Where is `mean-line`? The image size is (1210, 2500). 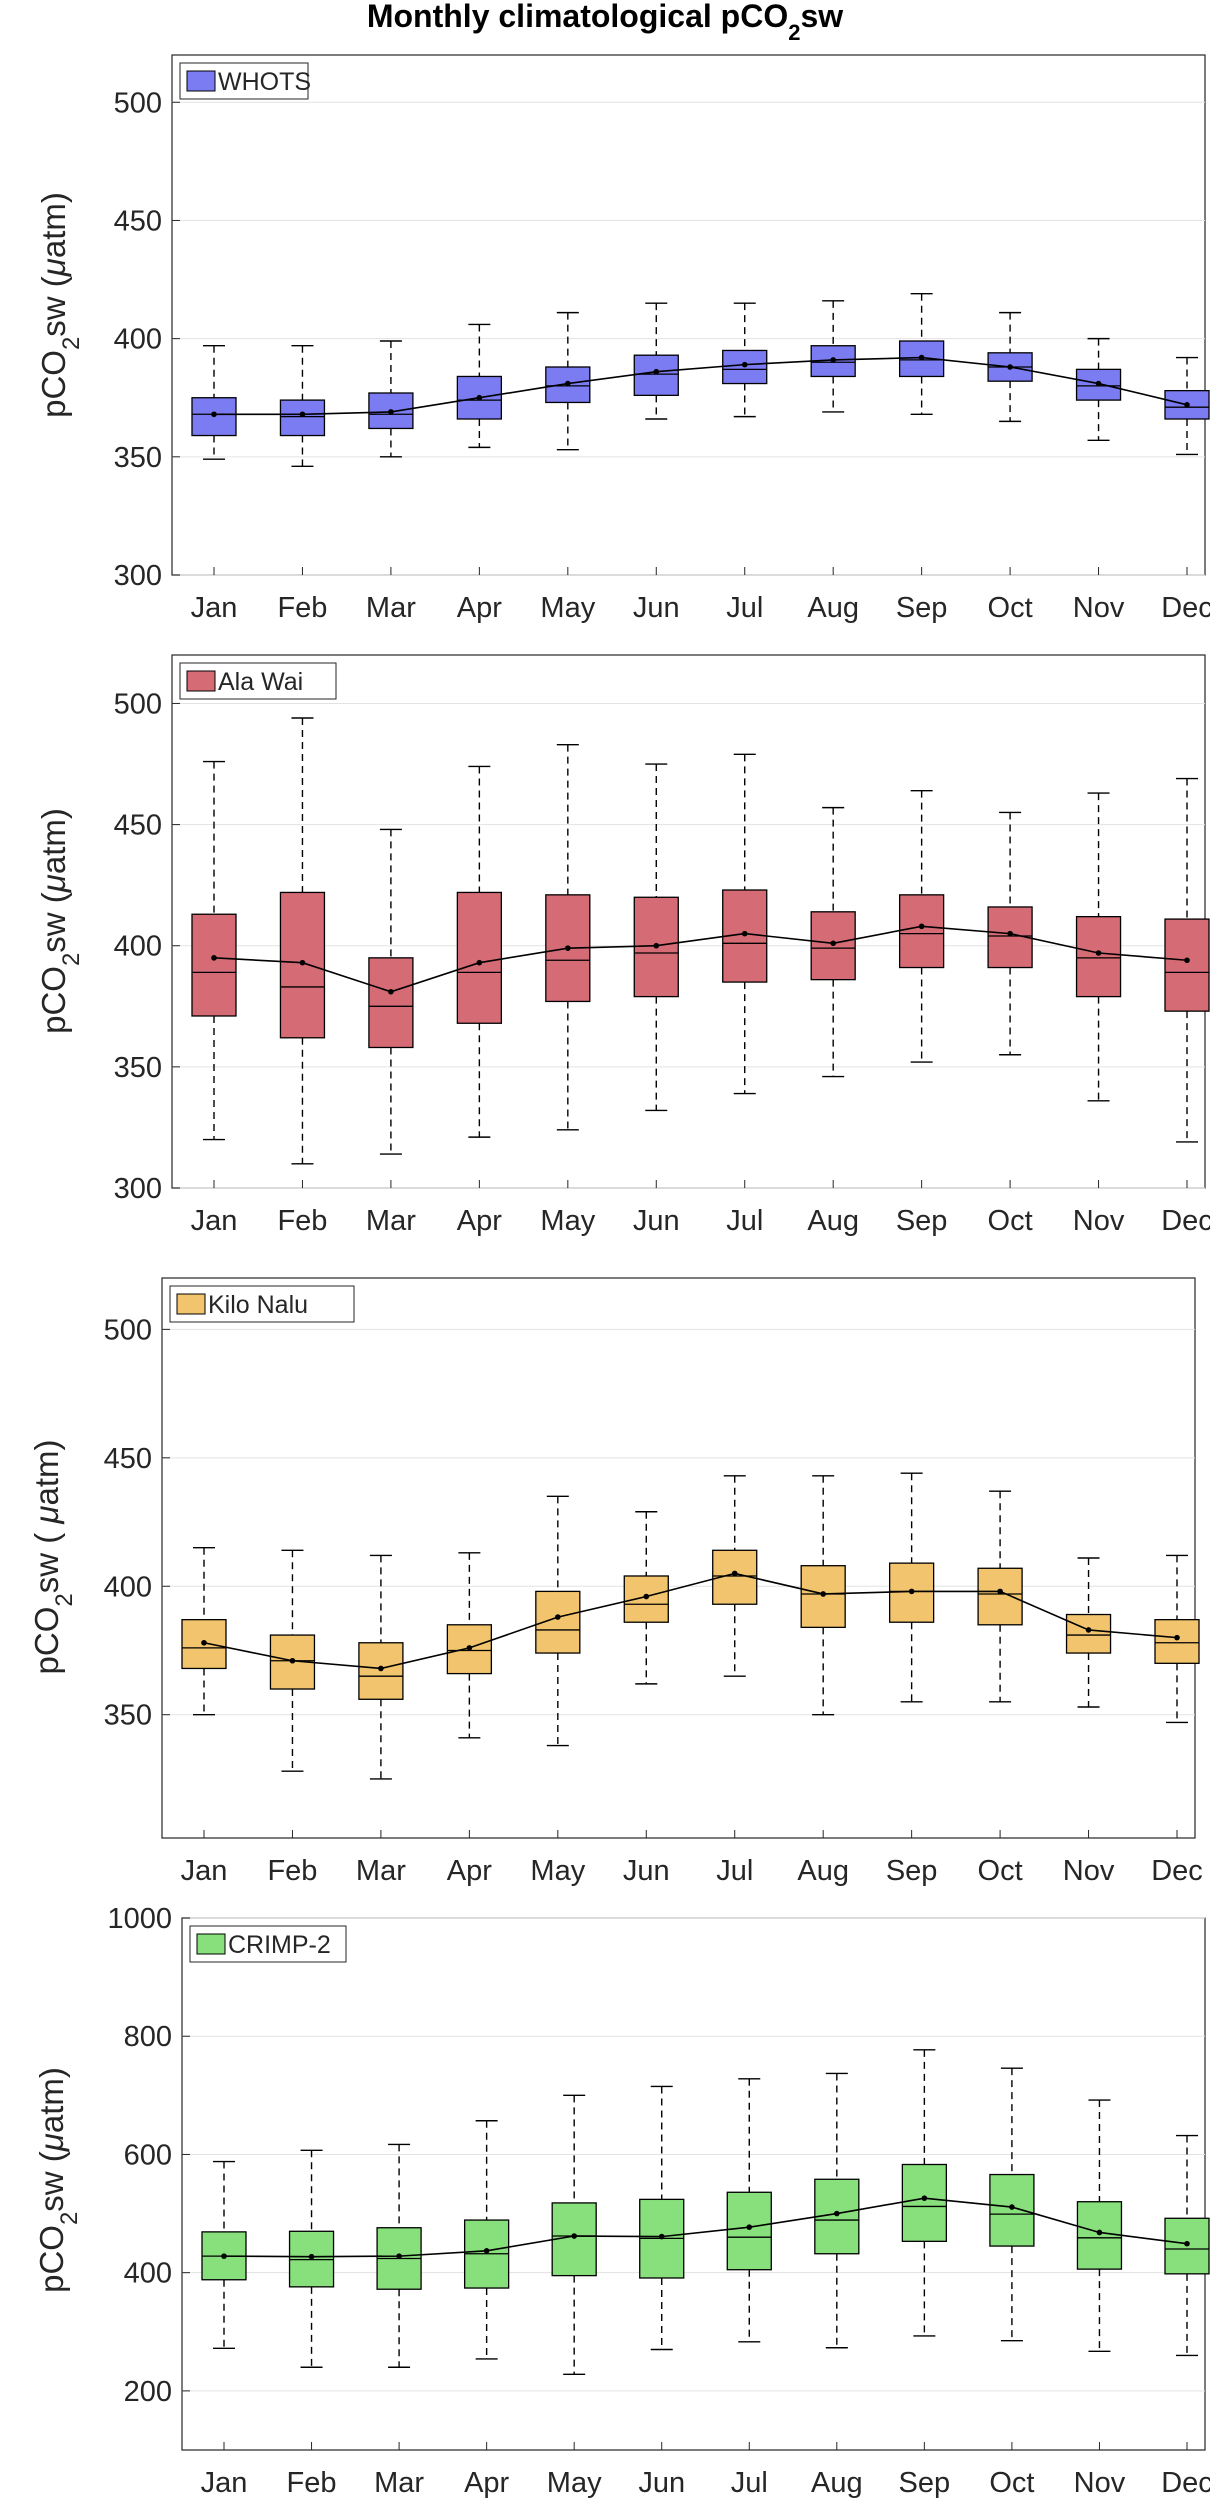 mean-line is located at coordinates (690, 1621).